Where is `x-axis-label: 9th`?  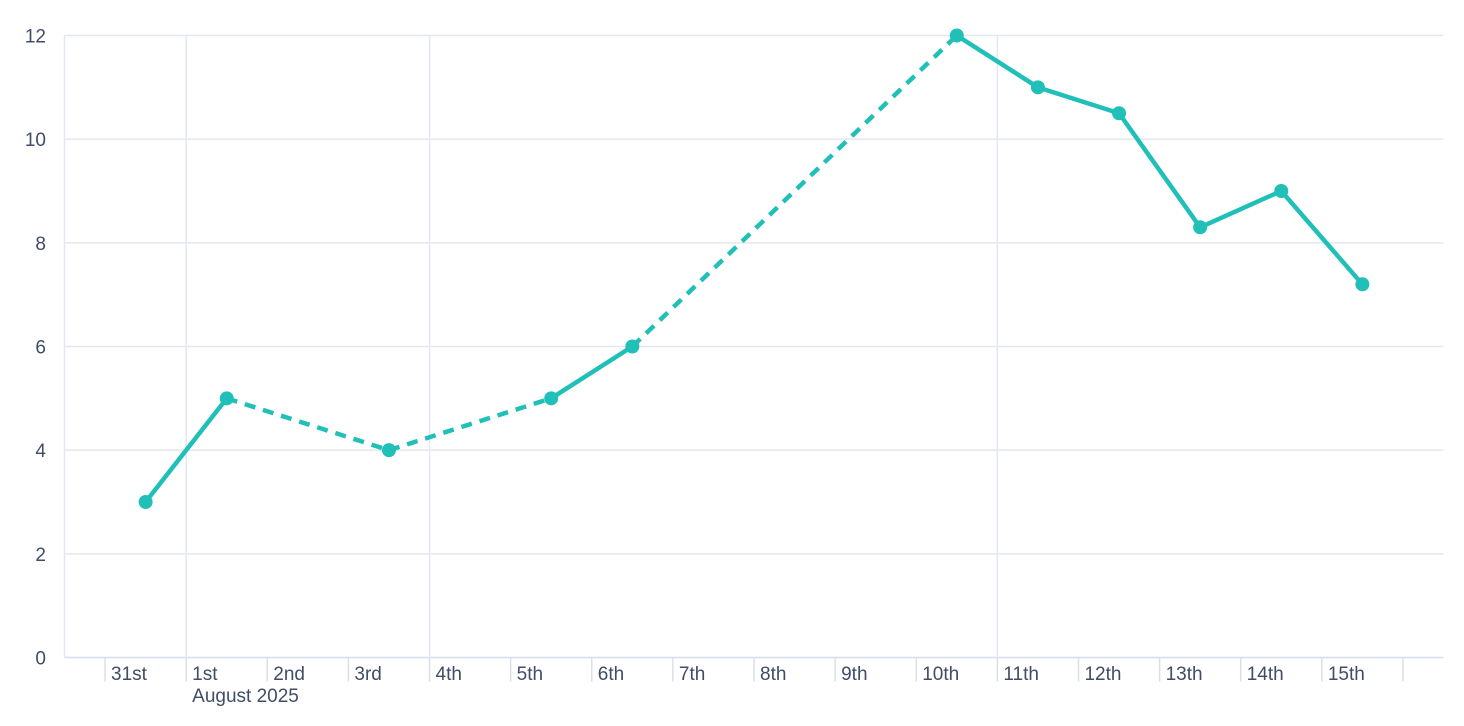 x-axis-label: 9th is located at coordinates (854, 674).